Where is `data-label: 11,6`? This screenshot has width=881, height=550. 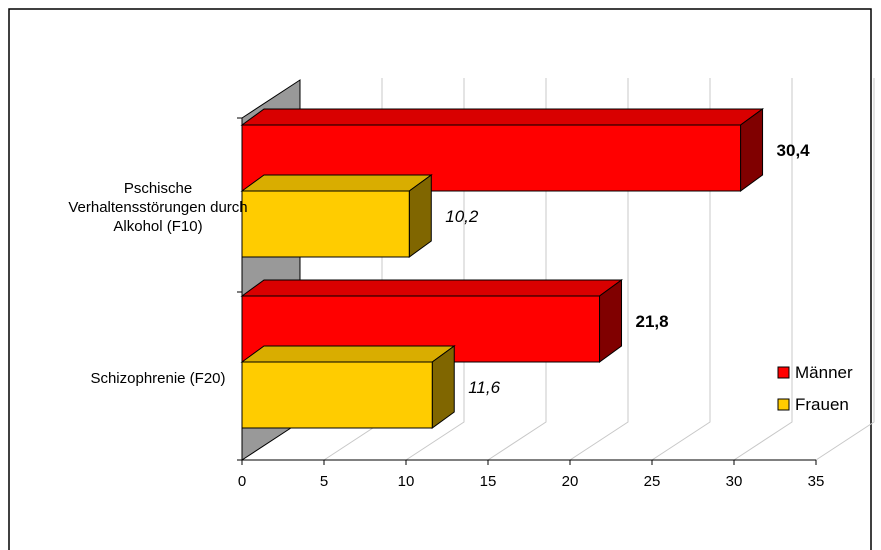
data-label: 11,6 is located at coordinates (484, 387).